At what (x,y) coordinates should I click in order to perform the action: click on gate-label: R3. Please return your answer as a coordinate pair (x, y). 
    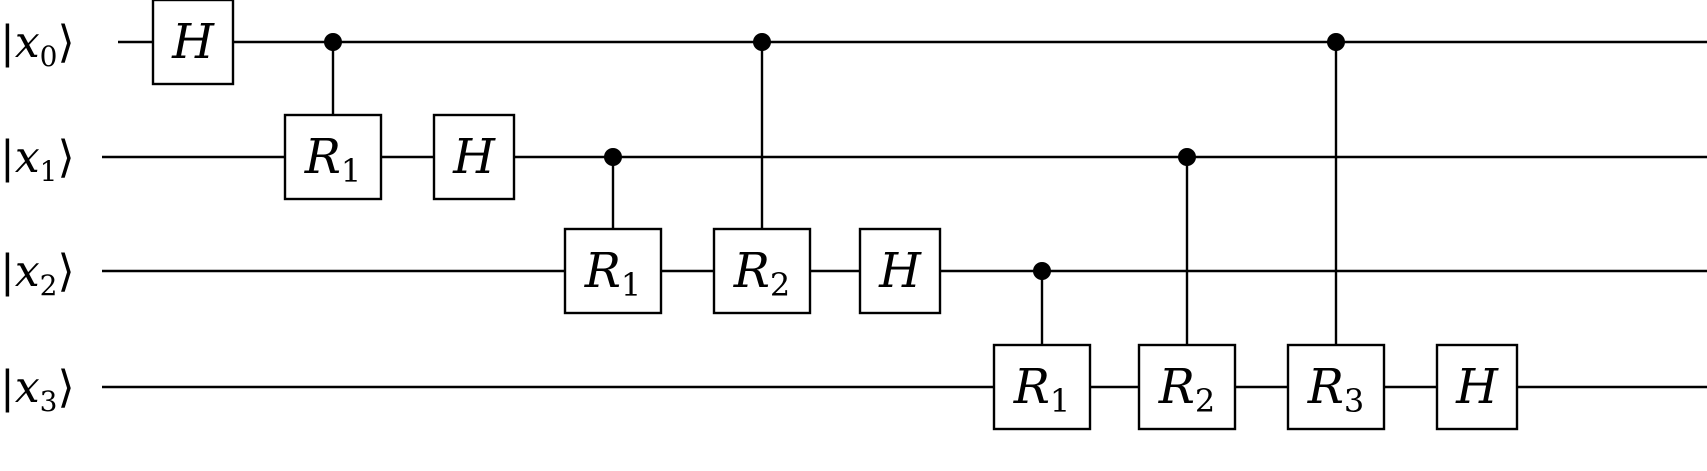
    Looking at the image, I should click on (1336, 389).